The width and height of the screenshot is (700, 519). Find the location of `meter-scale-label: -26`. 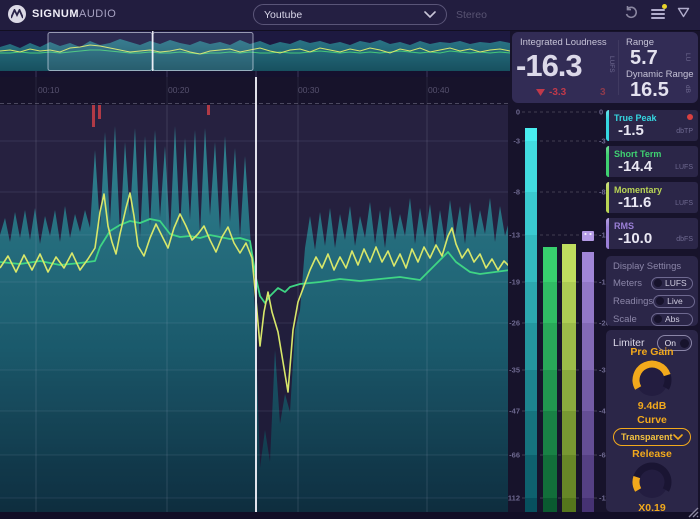

meter-scale-label: -26 is located at coordinates (603, 323).